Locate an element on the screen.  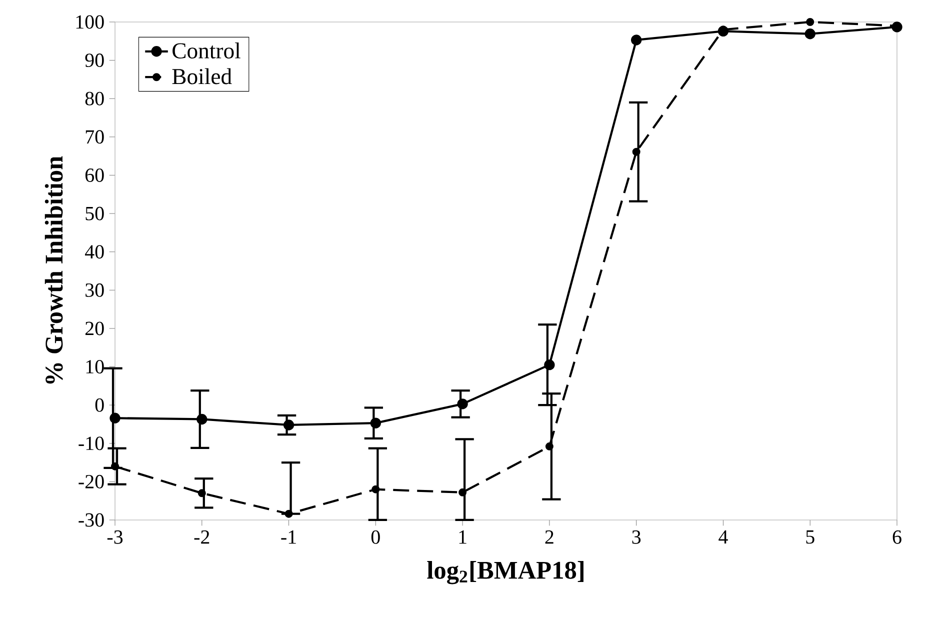
y-tick-label: 70 is located at coordinates (95, 137).